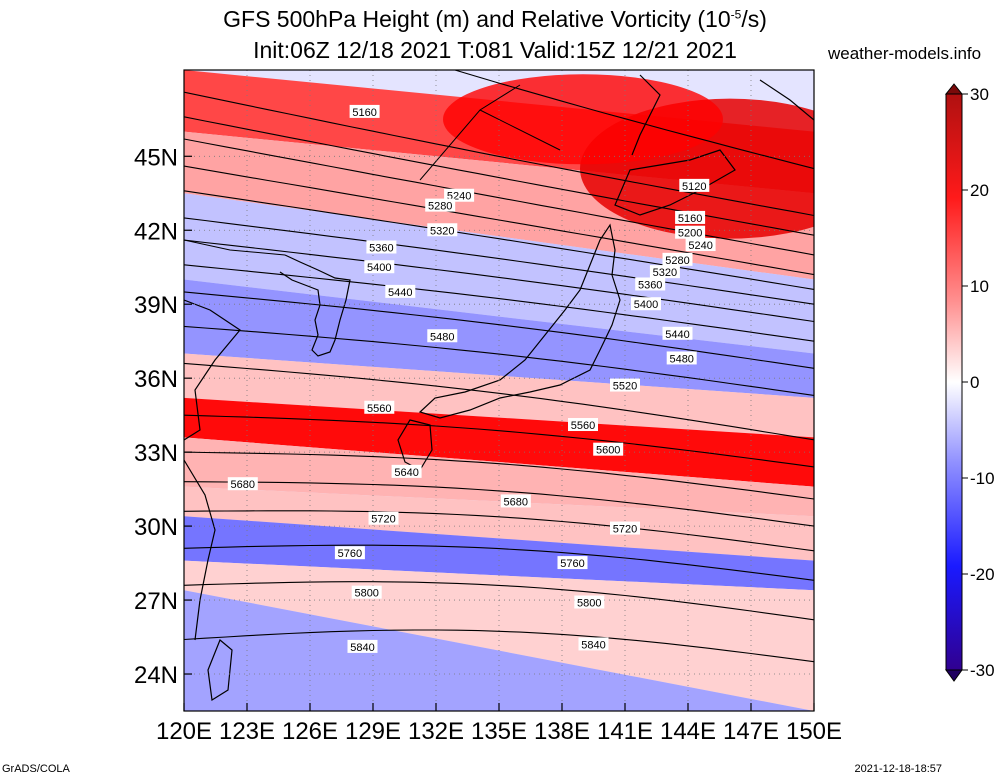 The height and width of the screenshot is (779, 1000). I want to click on lon-tick-label: 129E, so click(373, 731).